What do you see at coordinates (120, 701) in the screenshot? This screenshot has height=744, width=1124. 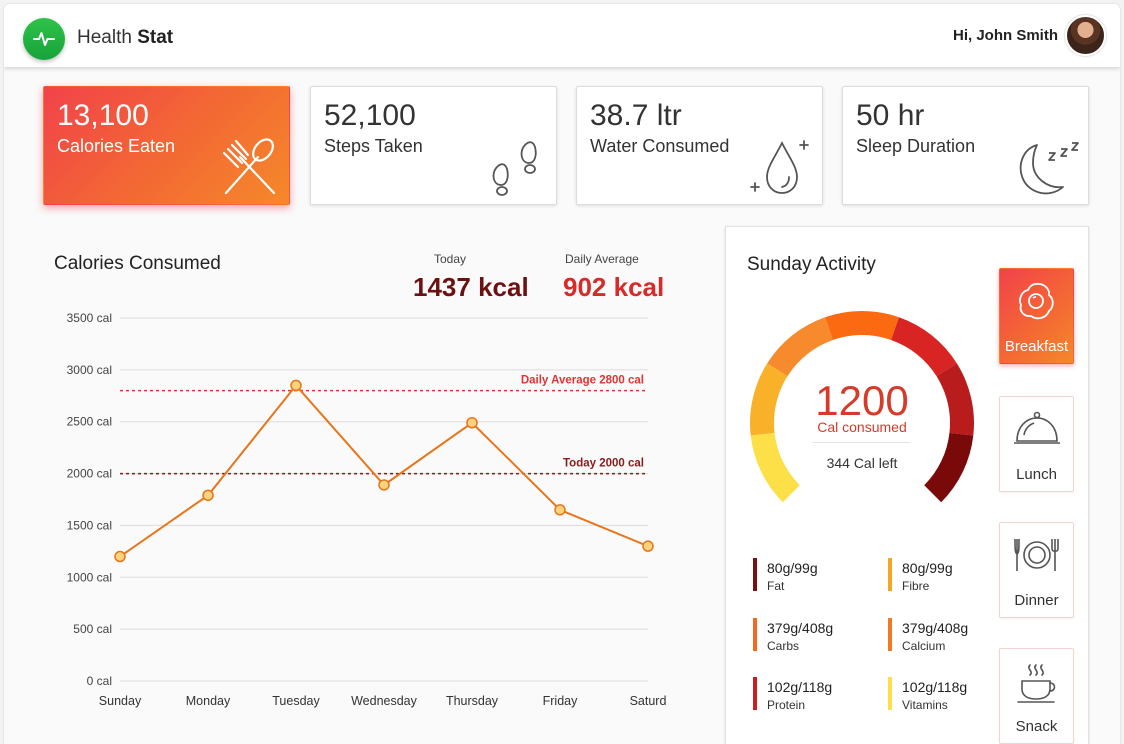 I see `x-tick-label: Sunday` at bounding box center [120, 701].